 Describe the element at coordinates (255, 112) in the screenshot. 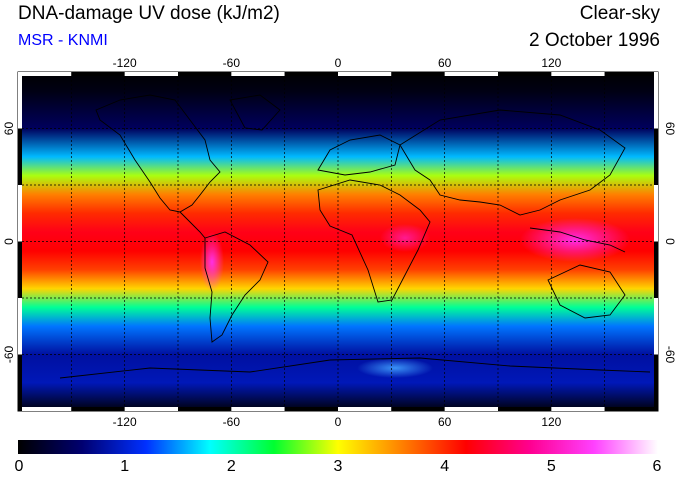

I see `coast-greenland` at that location.